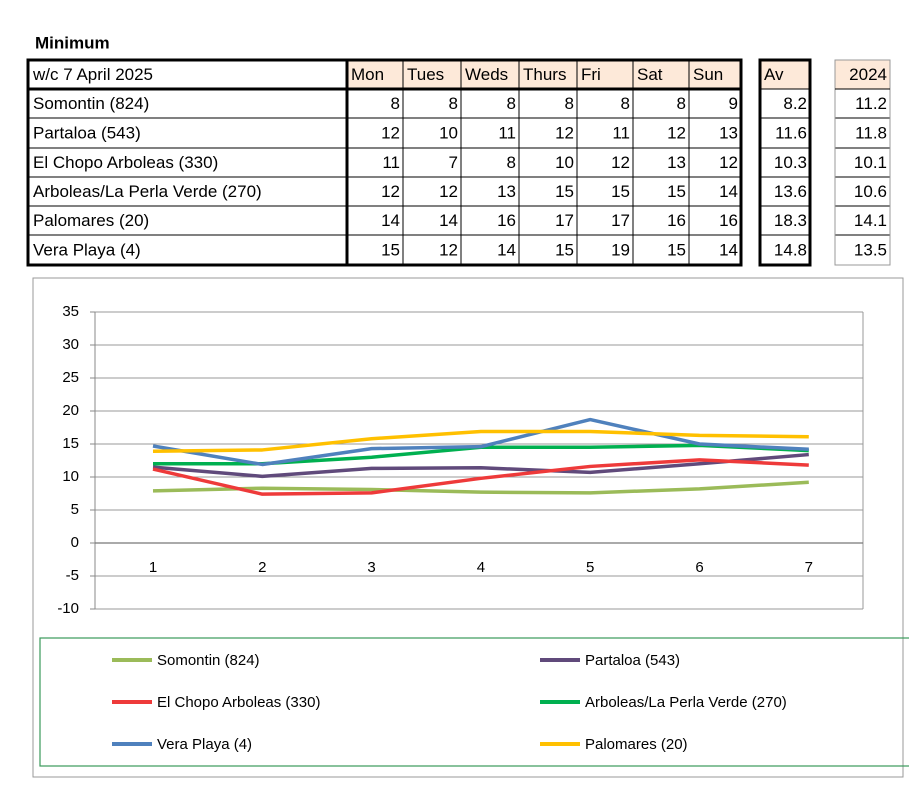 Image resolution: width=909 pixels, height=800 pixels. What do you see at coordinates (870, 220) in the screenshot?
I see `prev-value: 14.1` at bounding box center [870, 220].